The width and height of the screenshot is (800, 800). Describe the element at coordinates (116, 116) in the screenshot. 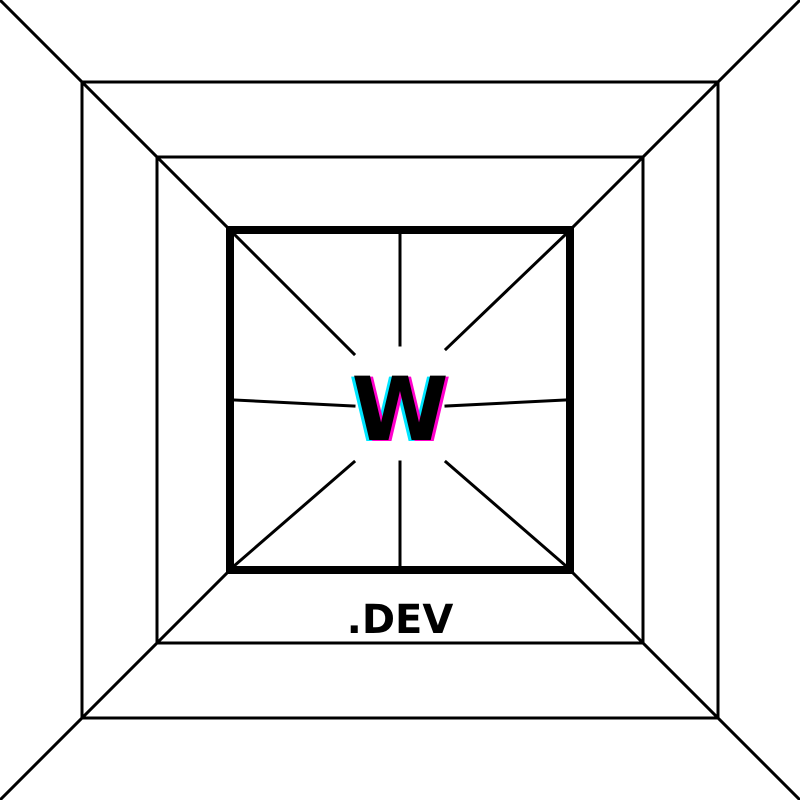

I see `diagonal-top-left` at that location.